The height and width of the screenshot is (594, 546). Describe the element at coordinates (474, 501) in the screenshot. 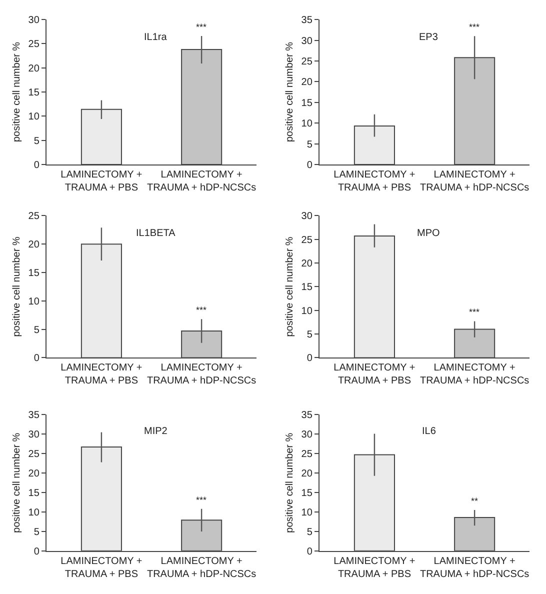

I see `annotation: **` at that location.